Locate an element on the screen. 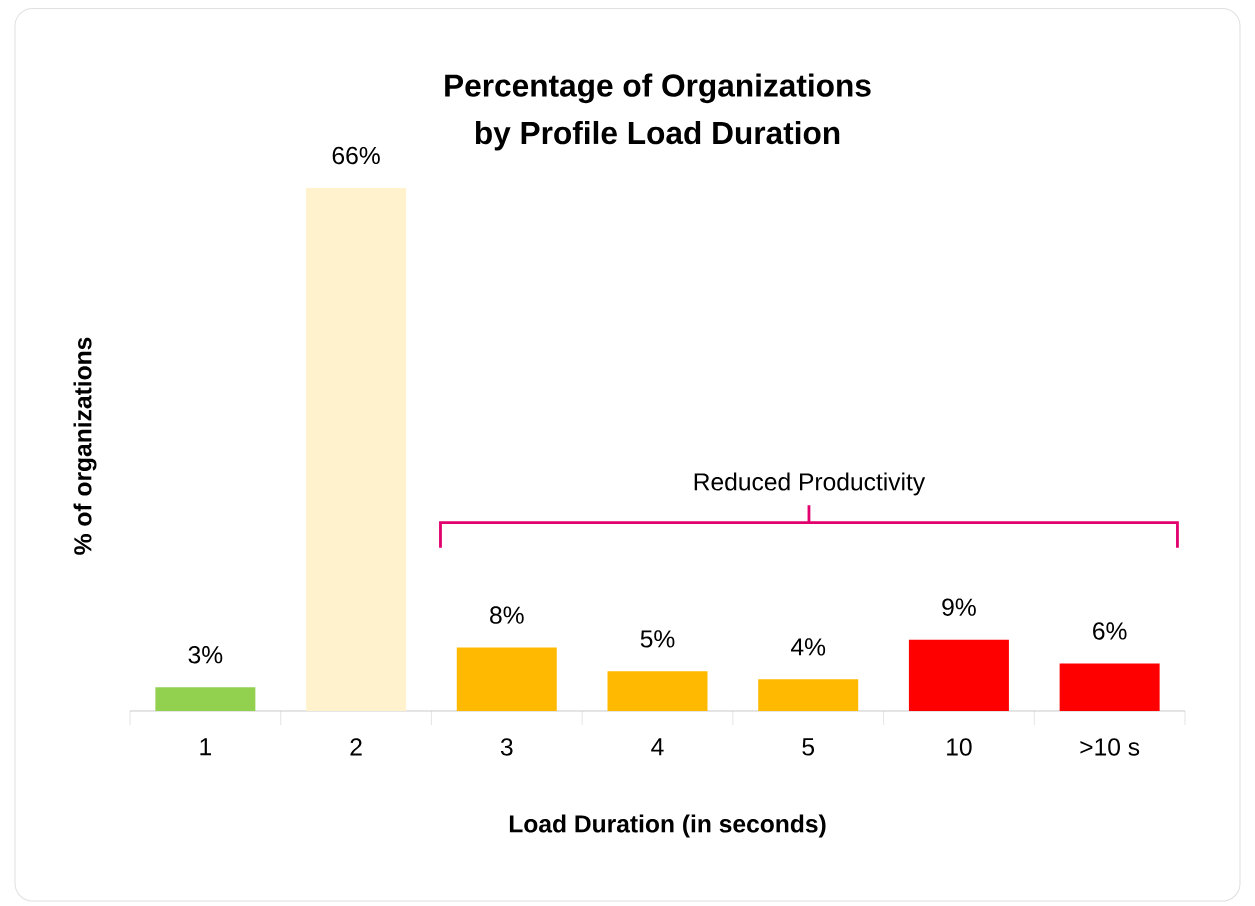  x-tick-label: 5 is located at coordinates (808, 747).